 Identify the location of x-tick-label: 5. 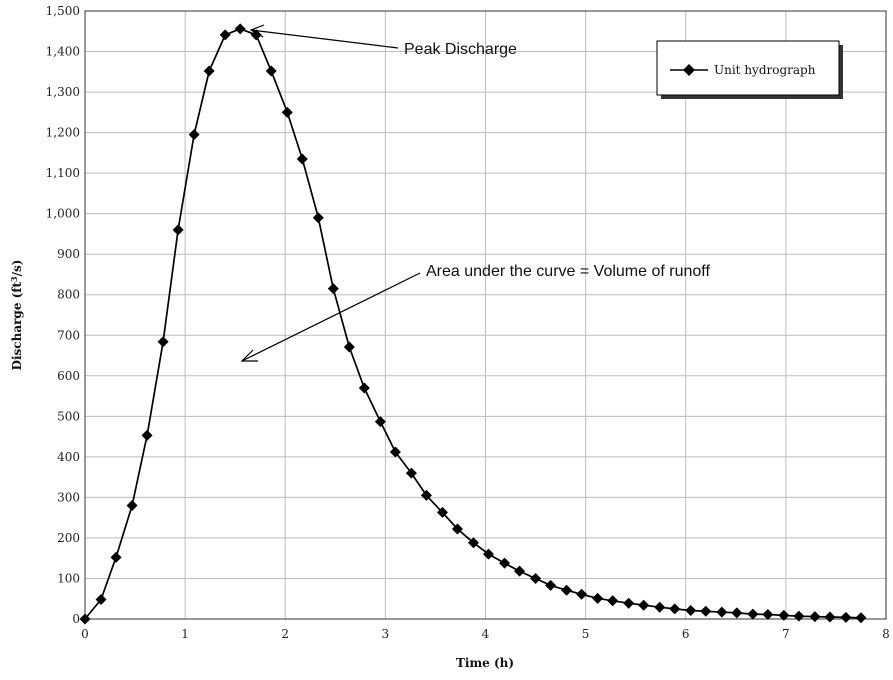
(586, 634).